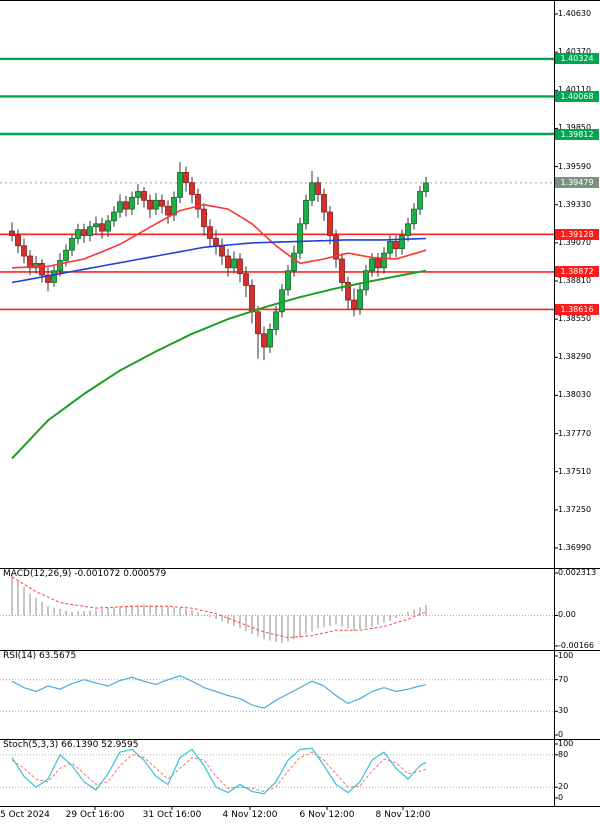 This screenshot has height=825, width=600. What do you see at coordinates (575, 547) in the screenshot?
I see `y-axis-label: 1.36990` at bounding box center [575, 547].